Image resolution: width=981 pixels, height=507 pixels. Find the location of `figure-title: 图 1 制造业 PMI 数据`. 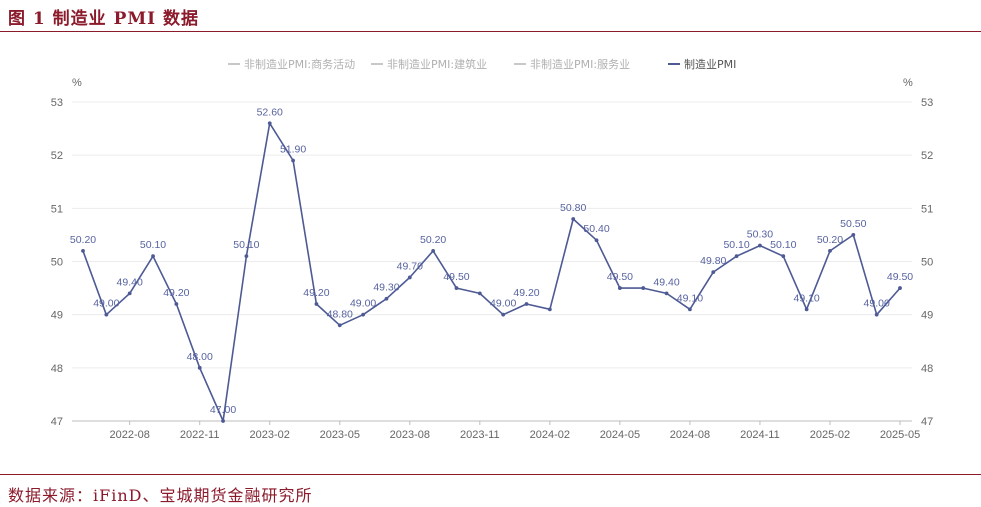

figure-title: 图 1 制造业 PMI 数据 is located at coordinates (104, 19).